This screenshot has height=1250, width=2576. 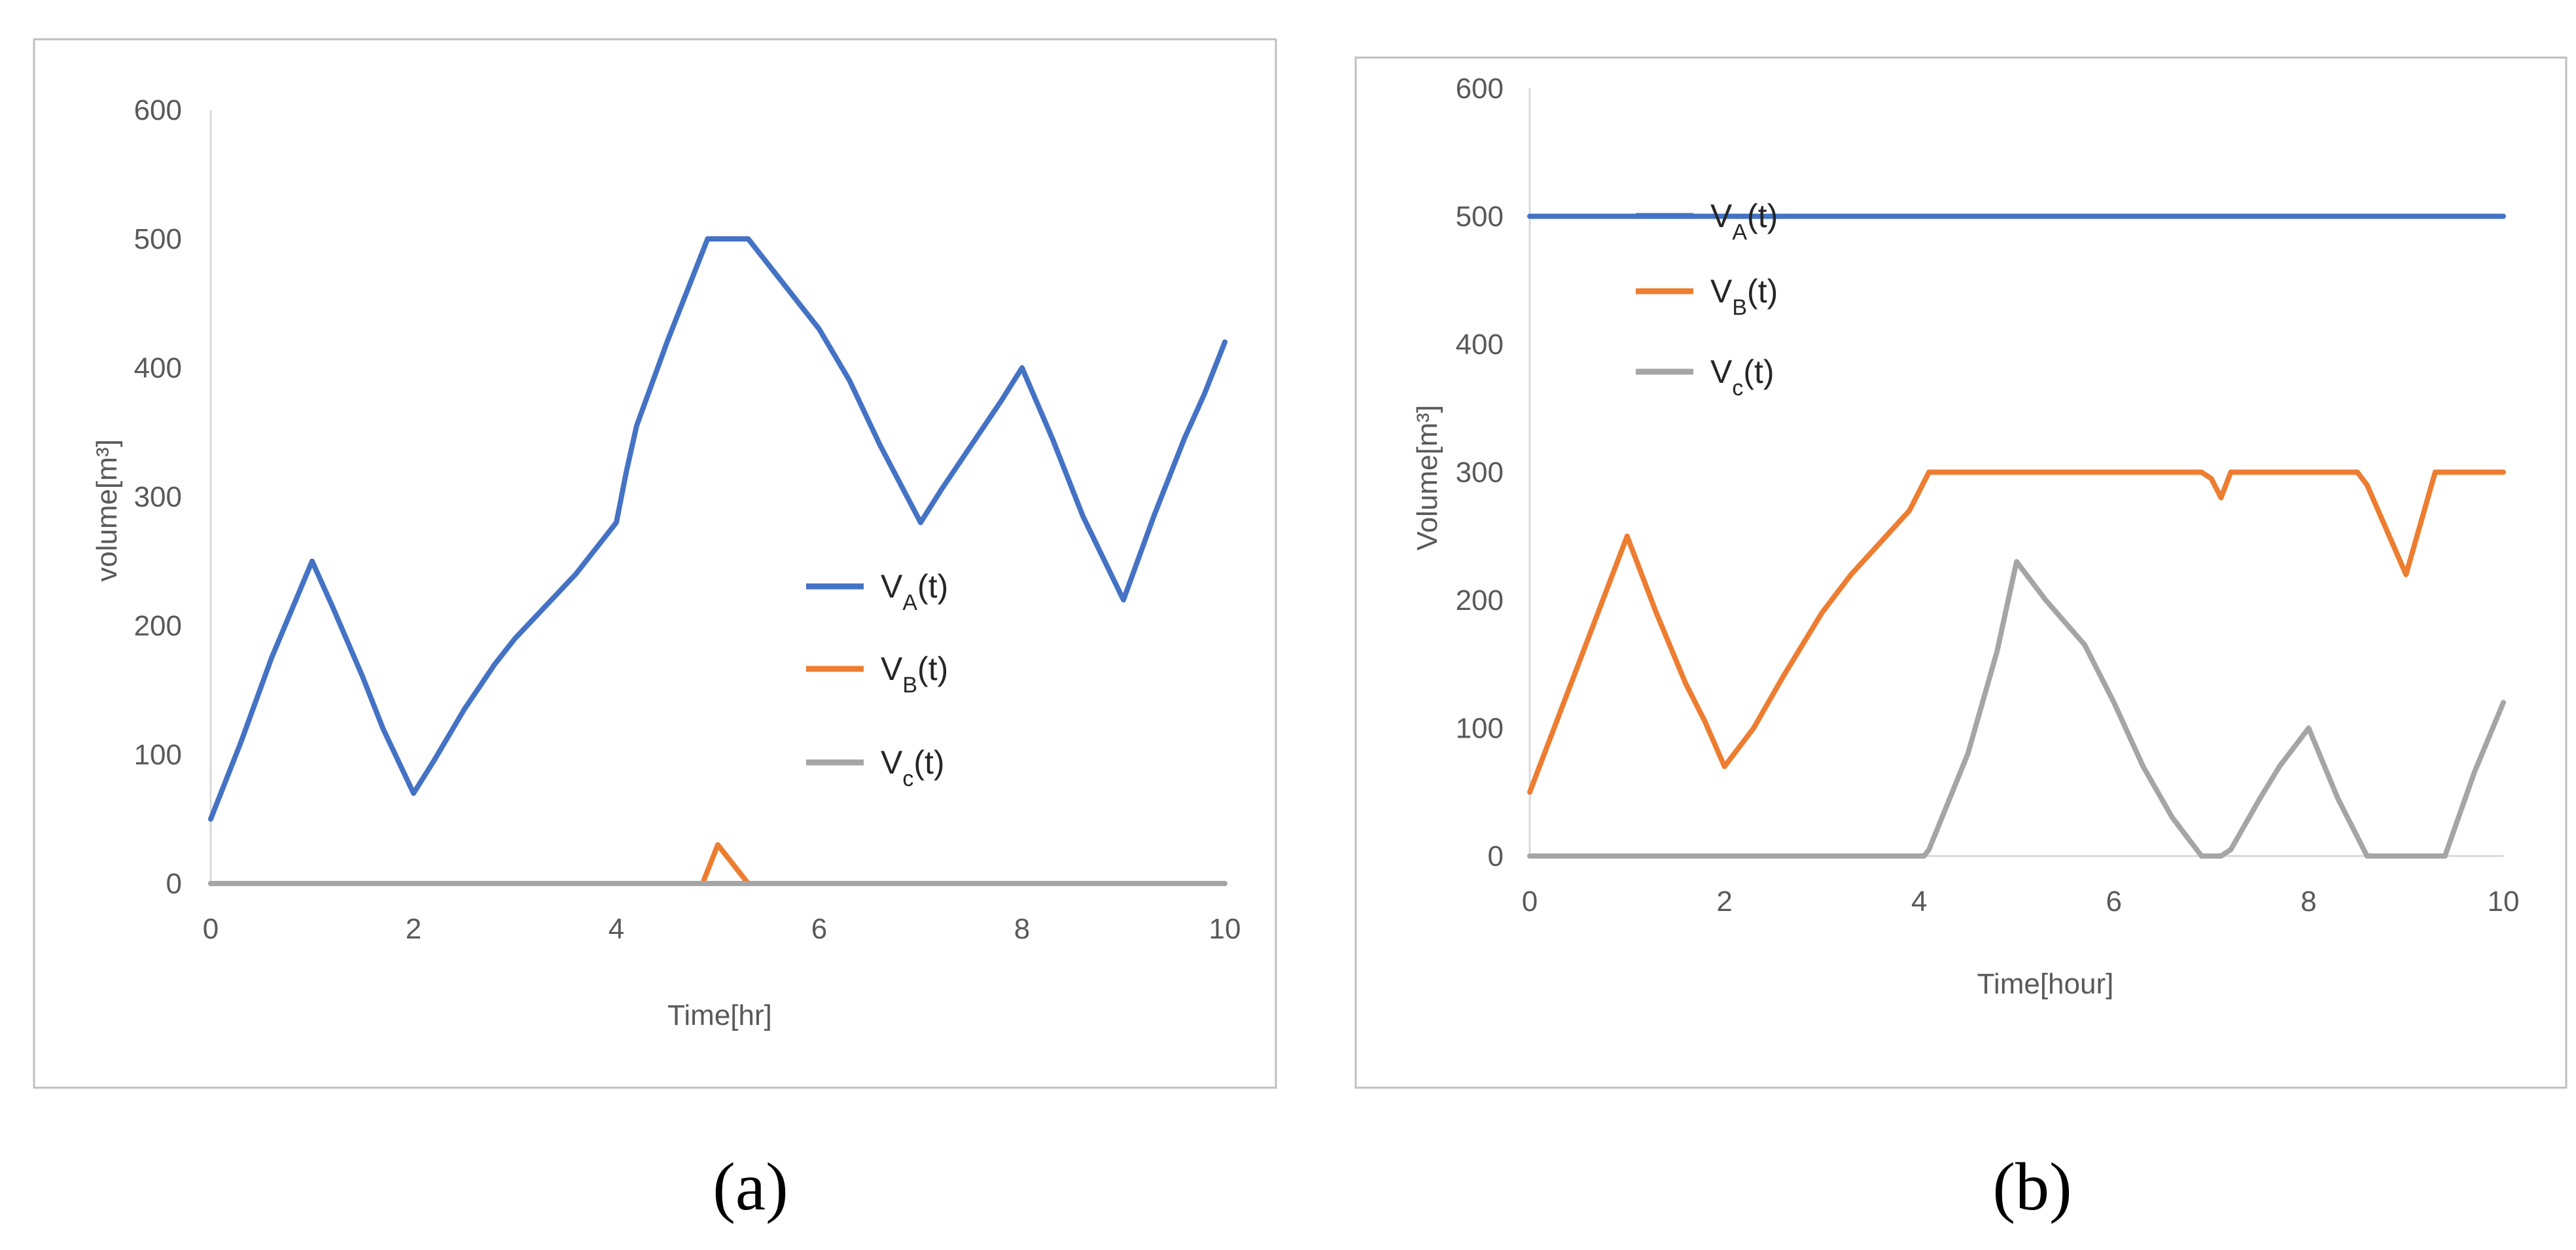 I want to click on chart-b-ytick-label: 100, so click(x=1480, y=729).